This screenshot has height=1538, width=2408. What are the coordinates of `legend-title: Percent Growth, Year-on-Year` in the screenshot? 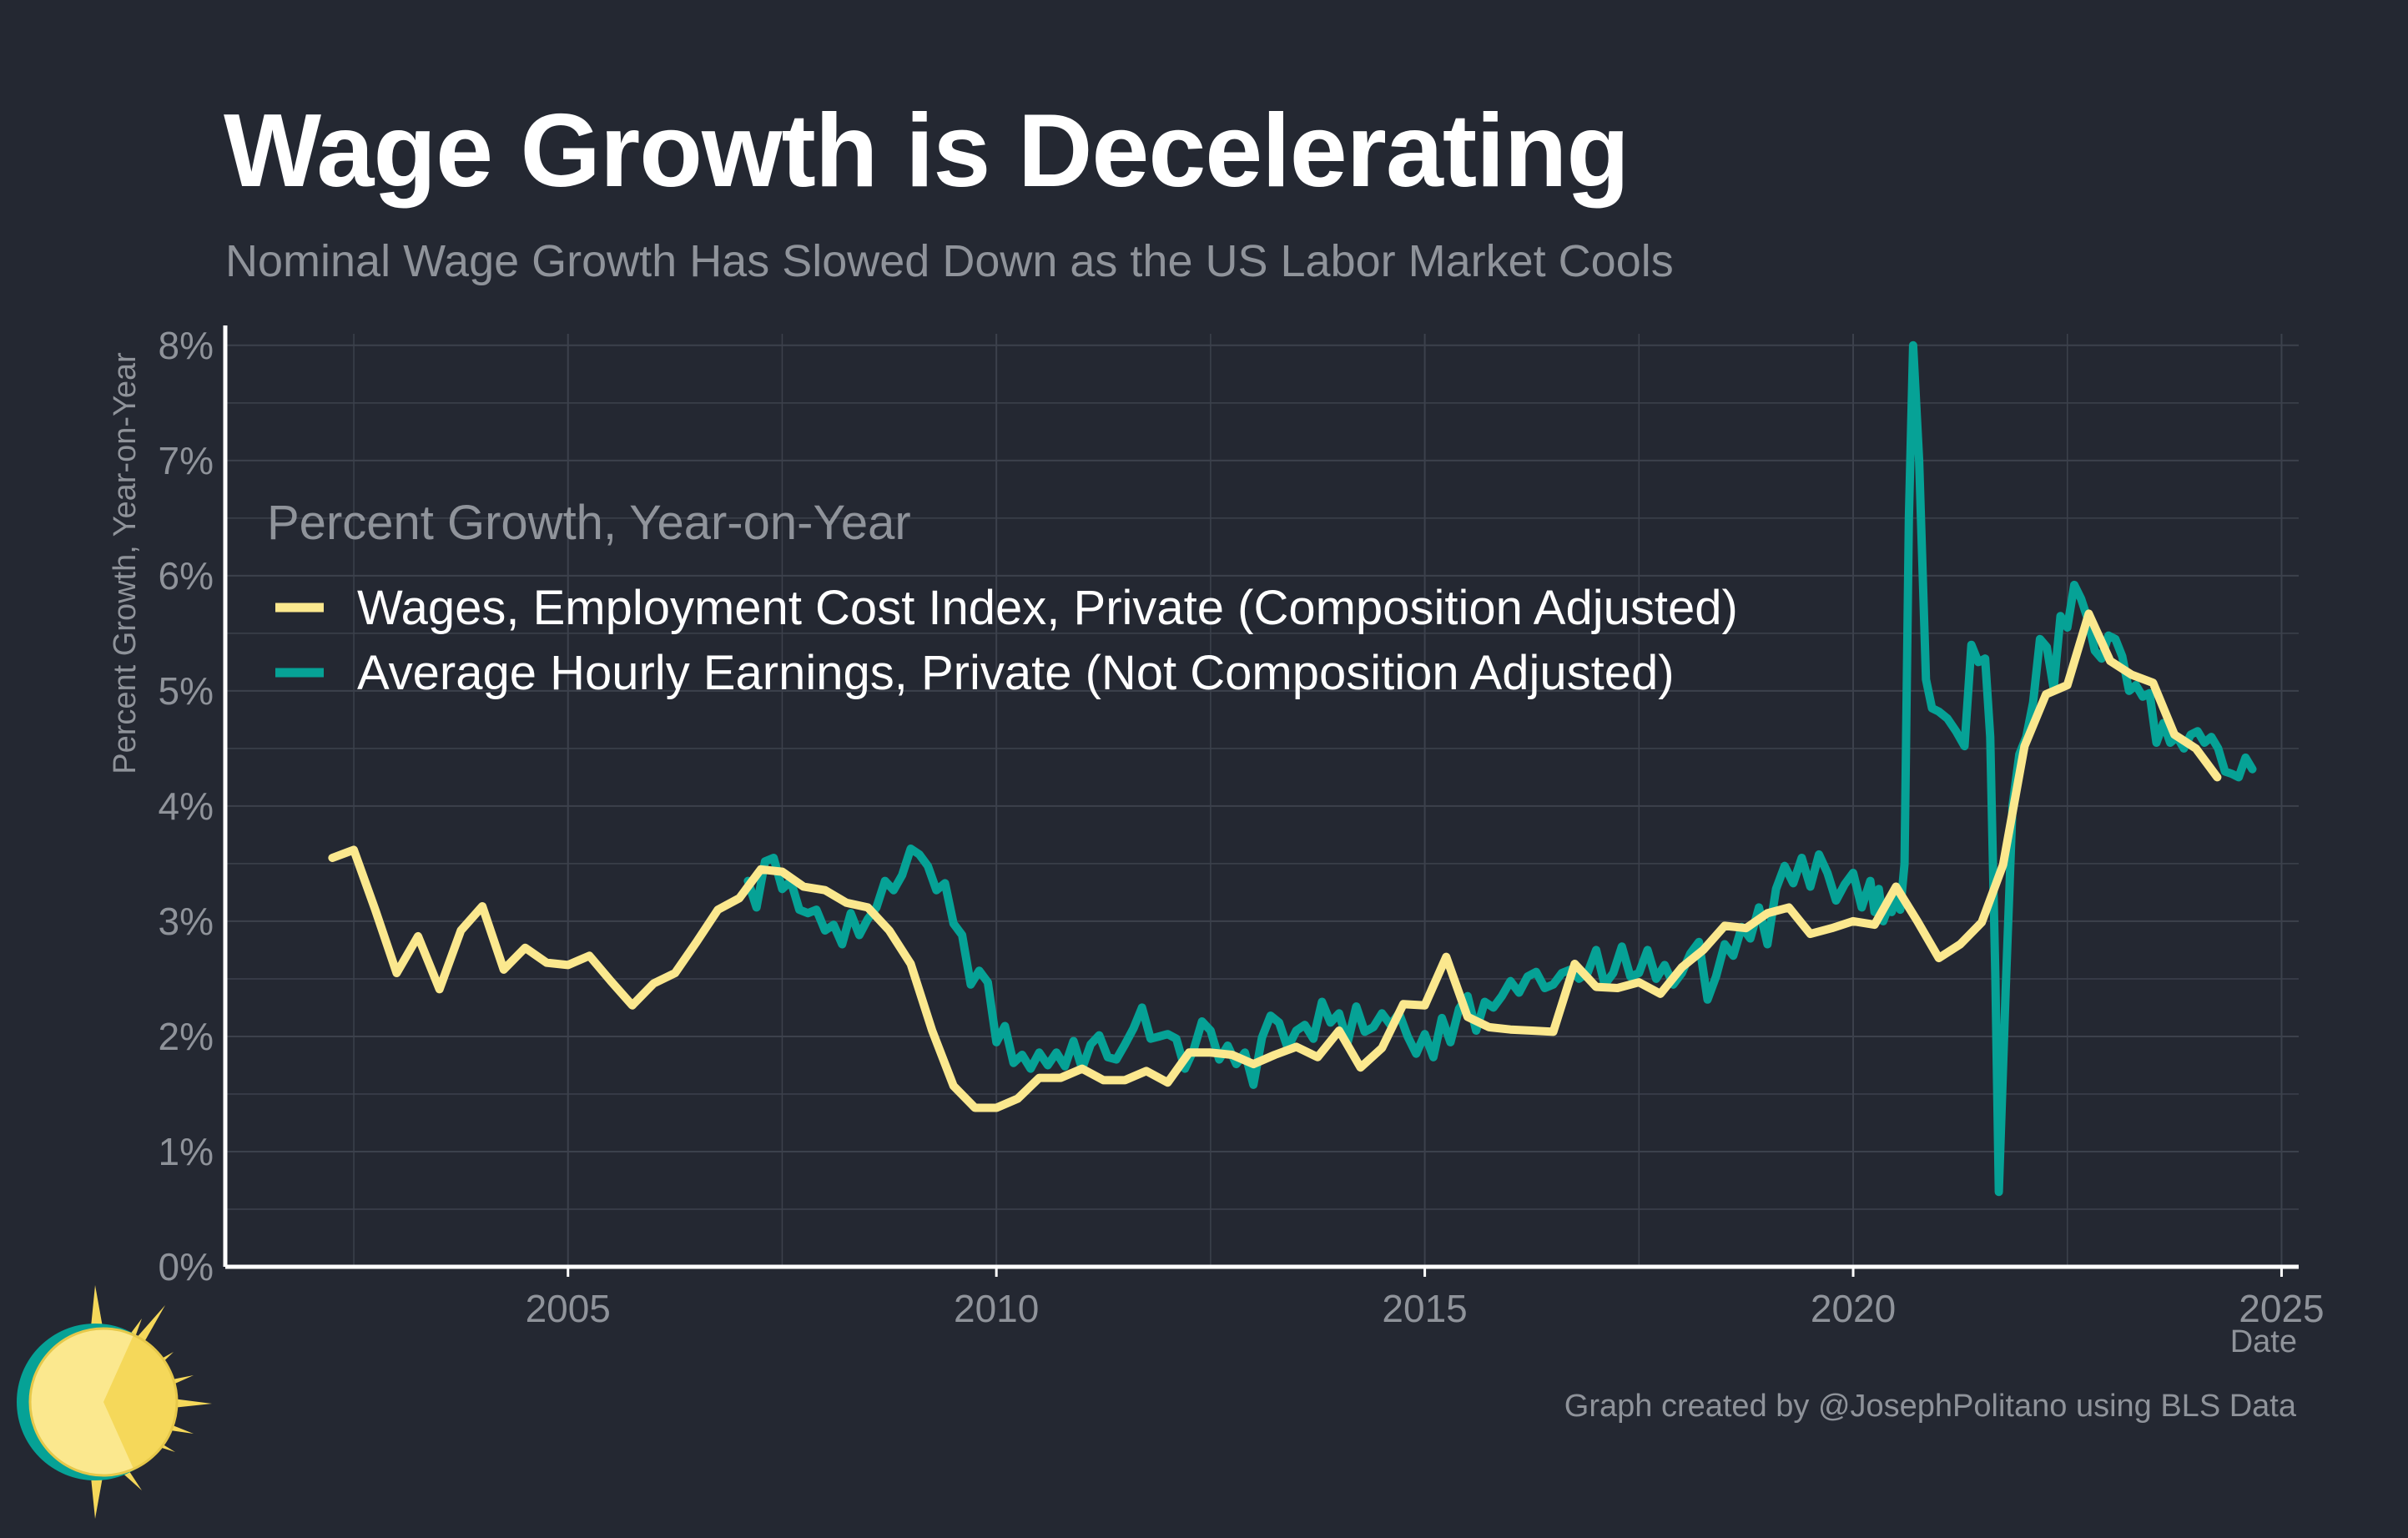 It's located at (589, 523).